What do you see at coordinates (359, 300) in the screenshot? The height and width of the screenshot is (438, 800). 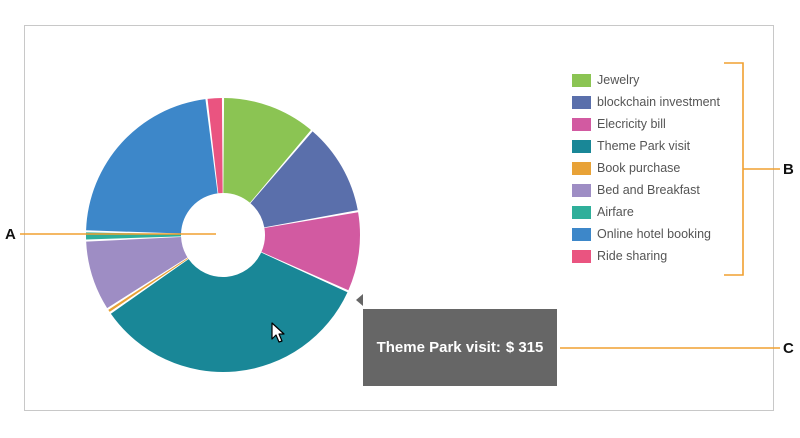 I see `tooltip-pointer` at bounding box center [359, 300].